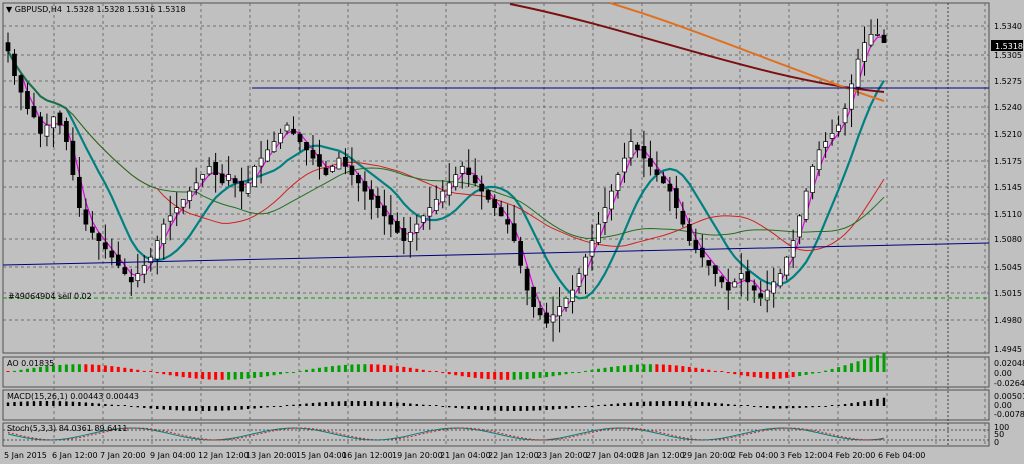 This screenshot has width=1024, height=464. I want to click on price-tick: 1.5275, so click(1008, 81).